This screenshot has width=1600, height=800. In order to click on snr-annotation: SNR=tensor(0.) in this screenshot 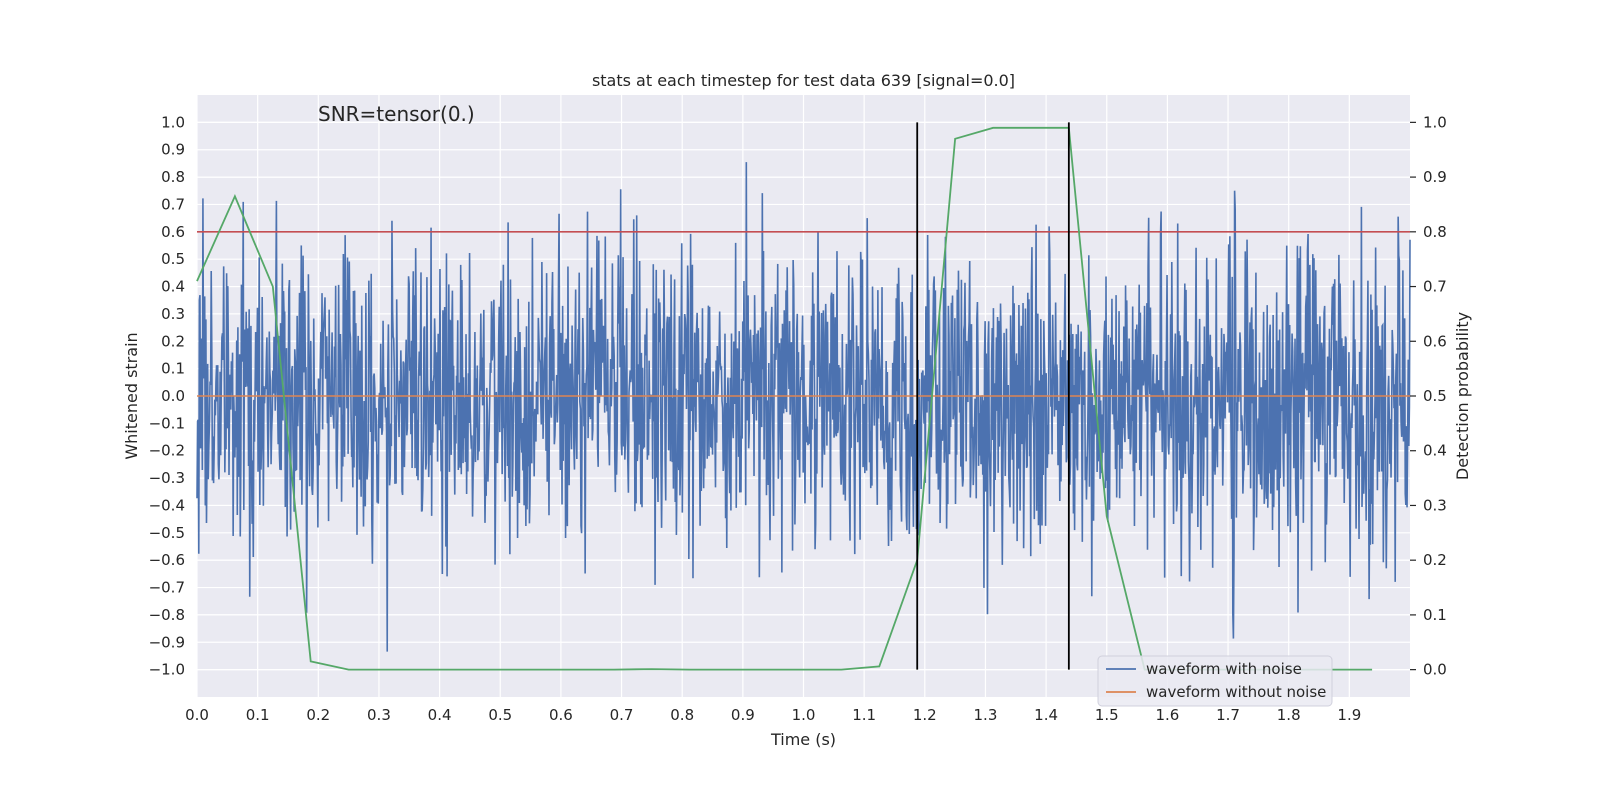, I will do `click(396, 114)`.